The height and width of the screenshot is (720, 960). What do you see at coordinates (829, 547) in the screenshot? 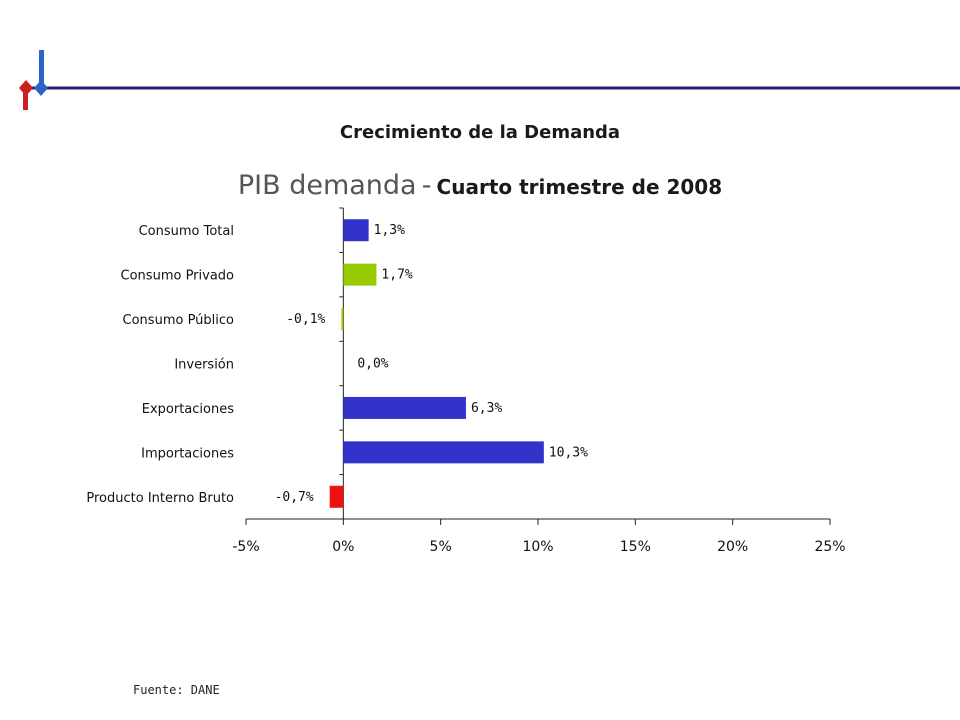
I see `x-tick-label: 25%` at bounding box center [829, 547].